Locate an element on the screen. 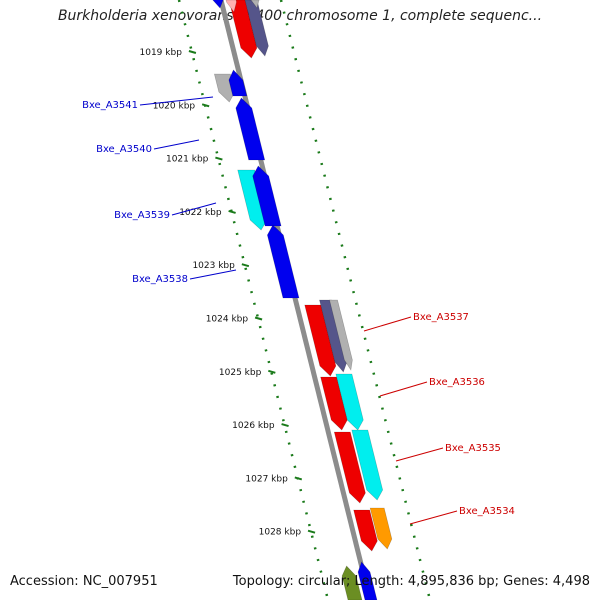  gene-label: Bxe_A3536 is located at coordinates (457, 382).